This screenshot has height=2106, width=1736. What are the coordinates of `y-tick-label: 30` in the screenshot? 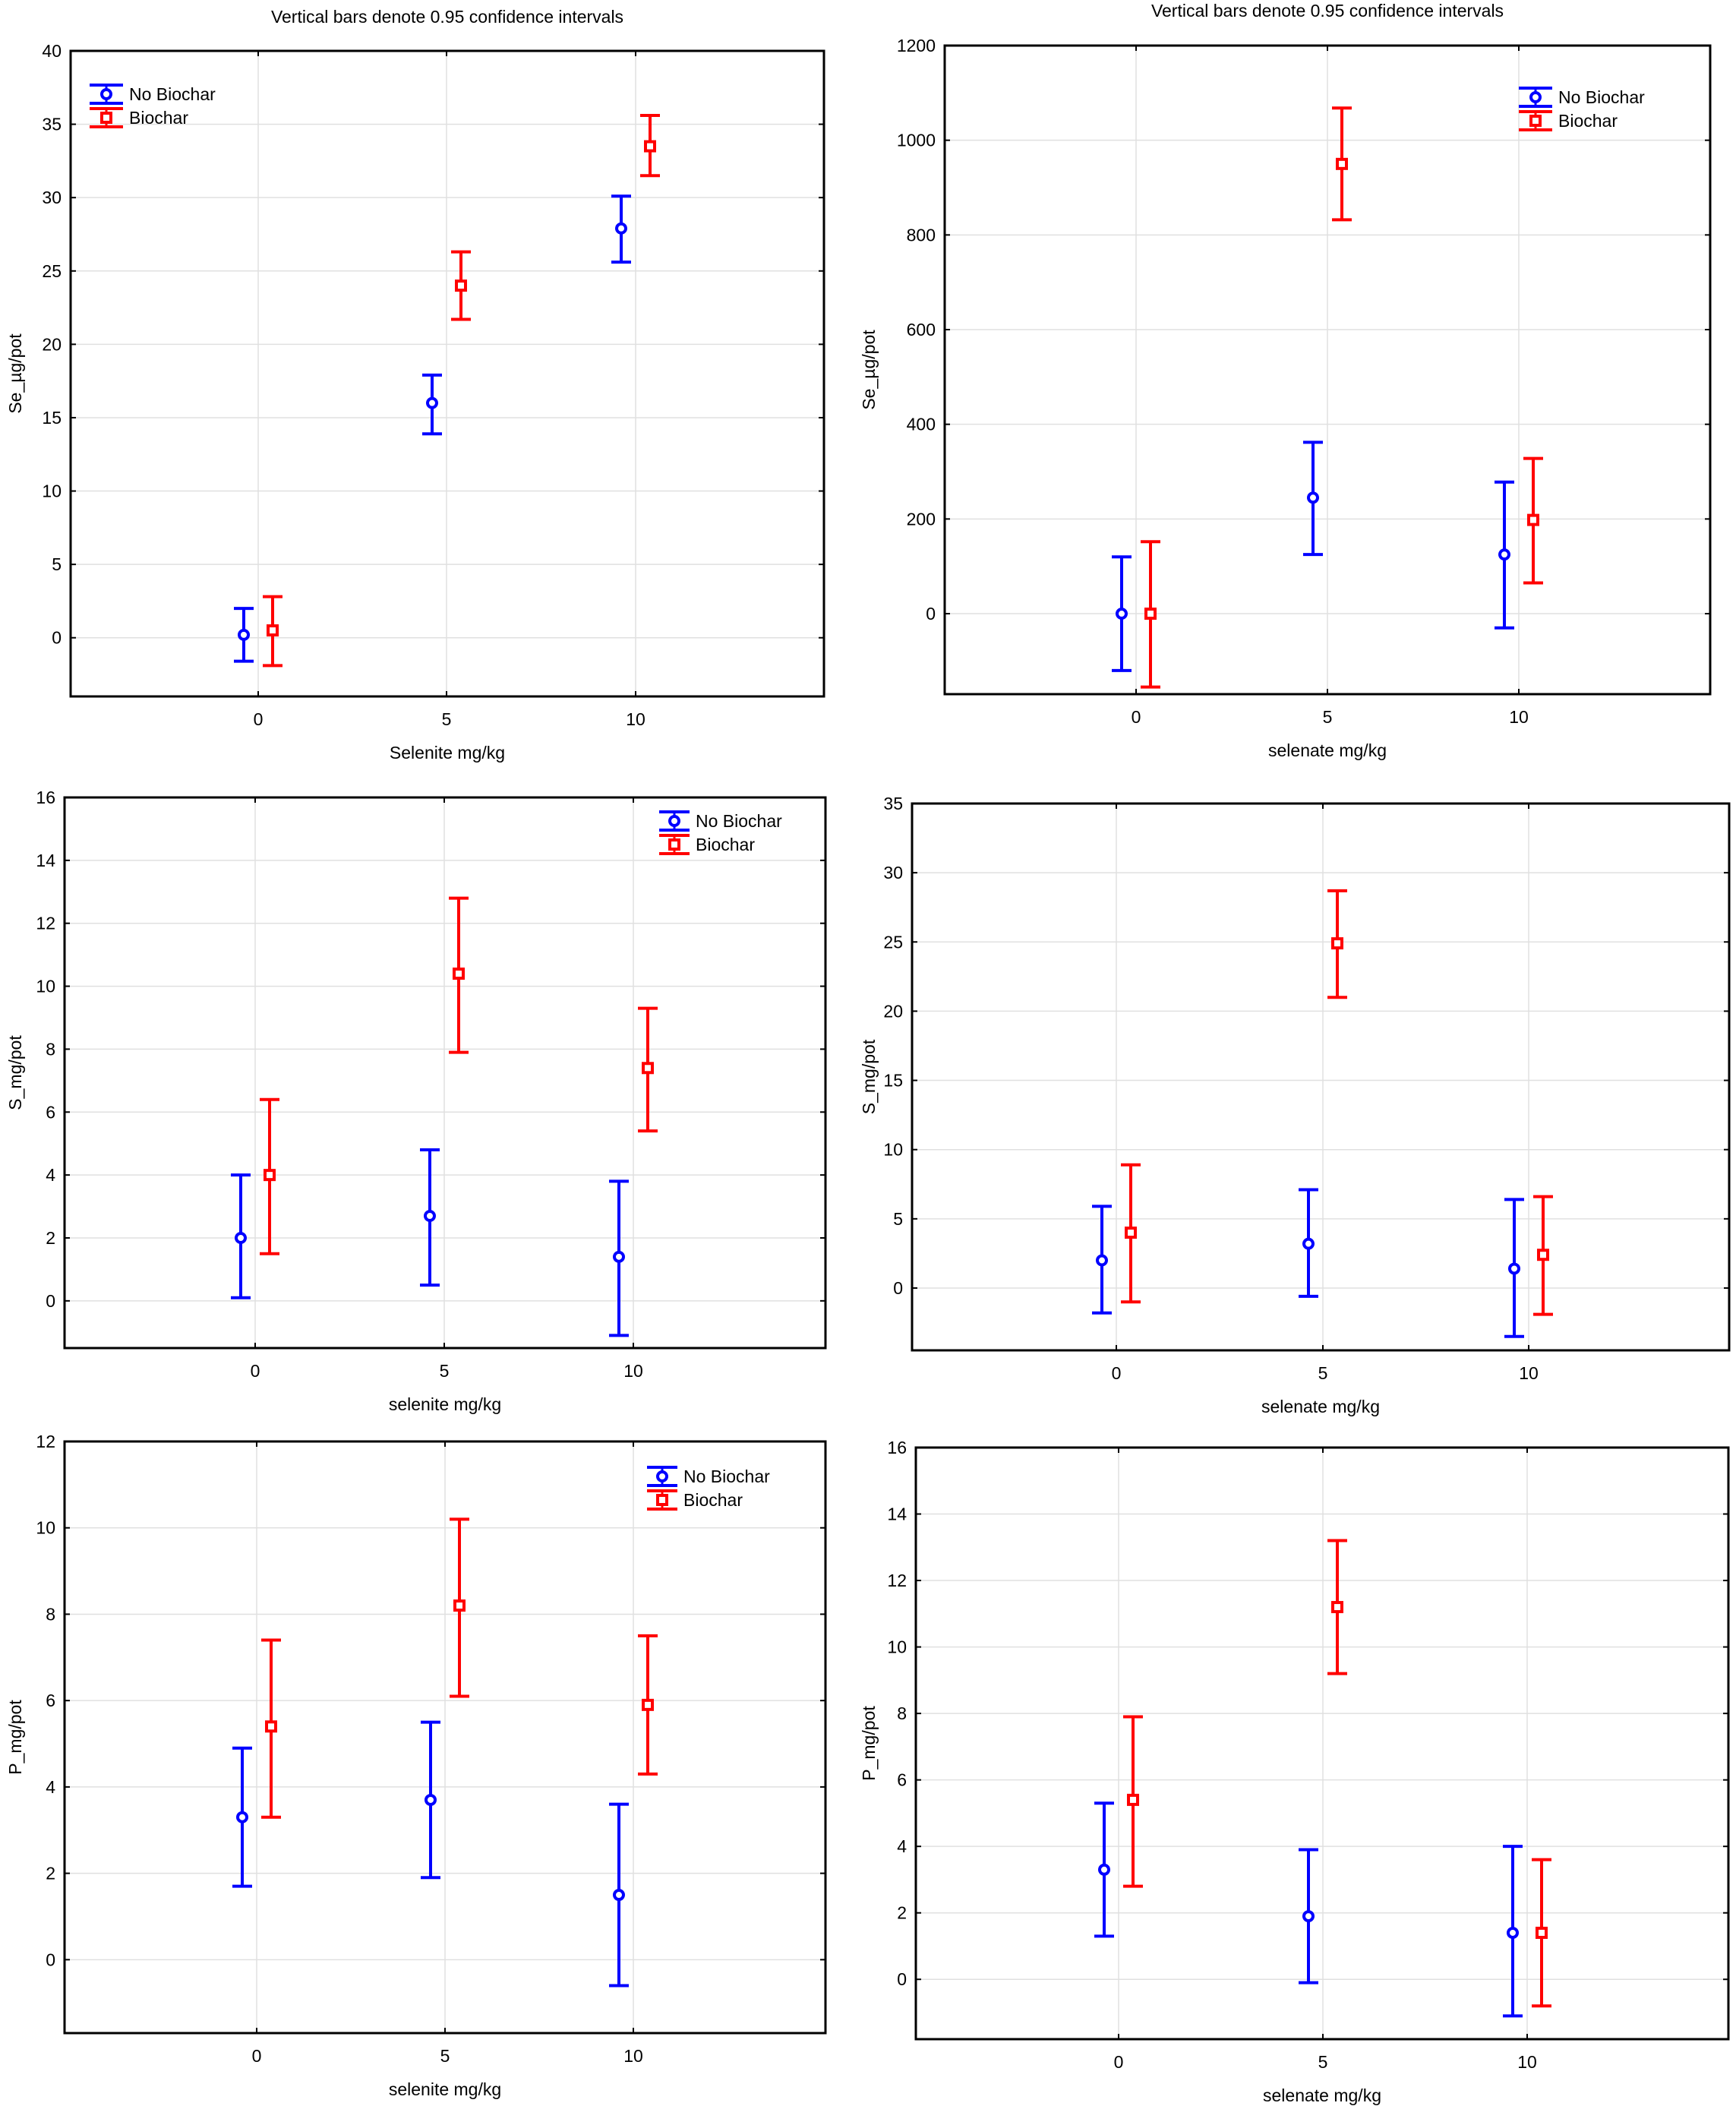 It's located at (52, 198).